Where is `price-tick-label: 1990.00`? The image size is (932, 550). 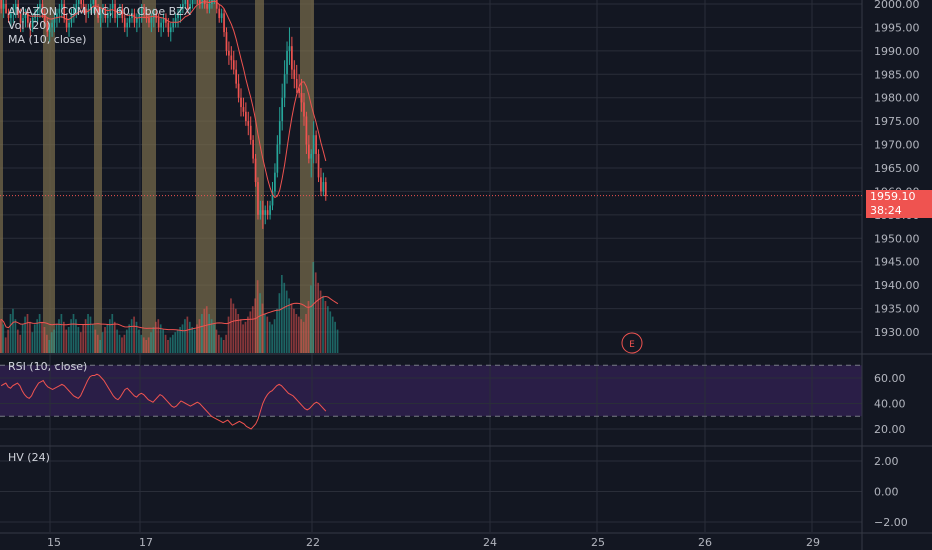 price-tick-label: 1990.00 is located at coordinates (897, 51).